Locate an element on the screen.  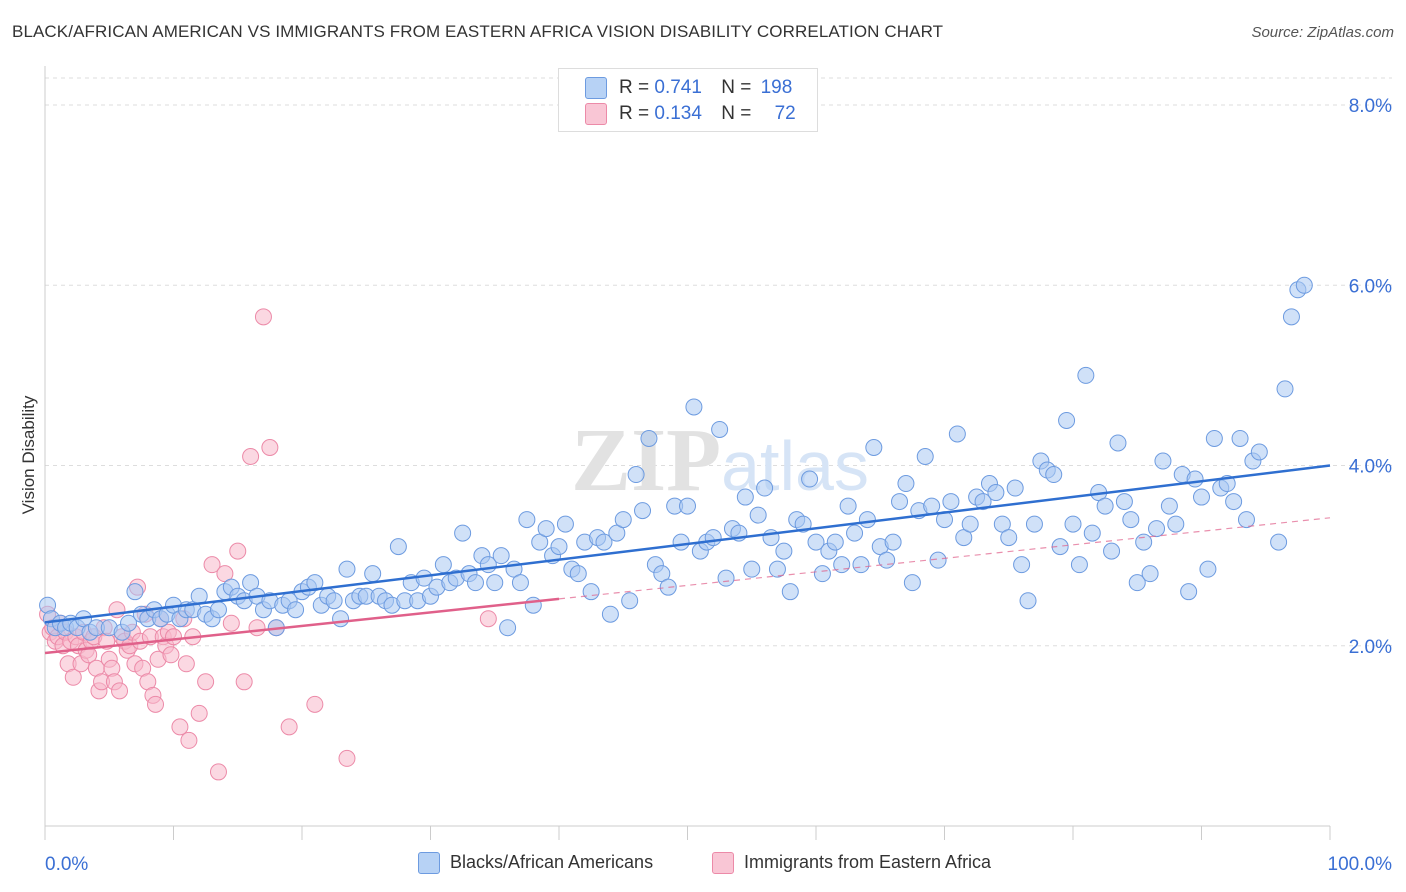
legend: R = 0.741 N = 198 R = 0.134 N = 72 is located at coordinates (688, 100).